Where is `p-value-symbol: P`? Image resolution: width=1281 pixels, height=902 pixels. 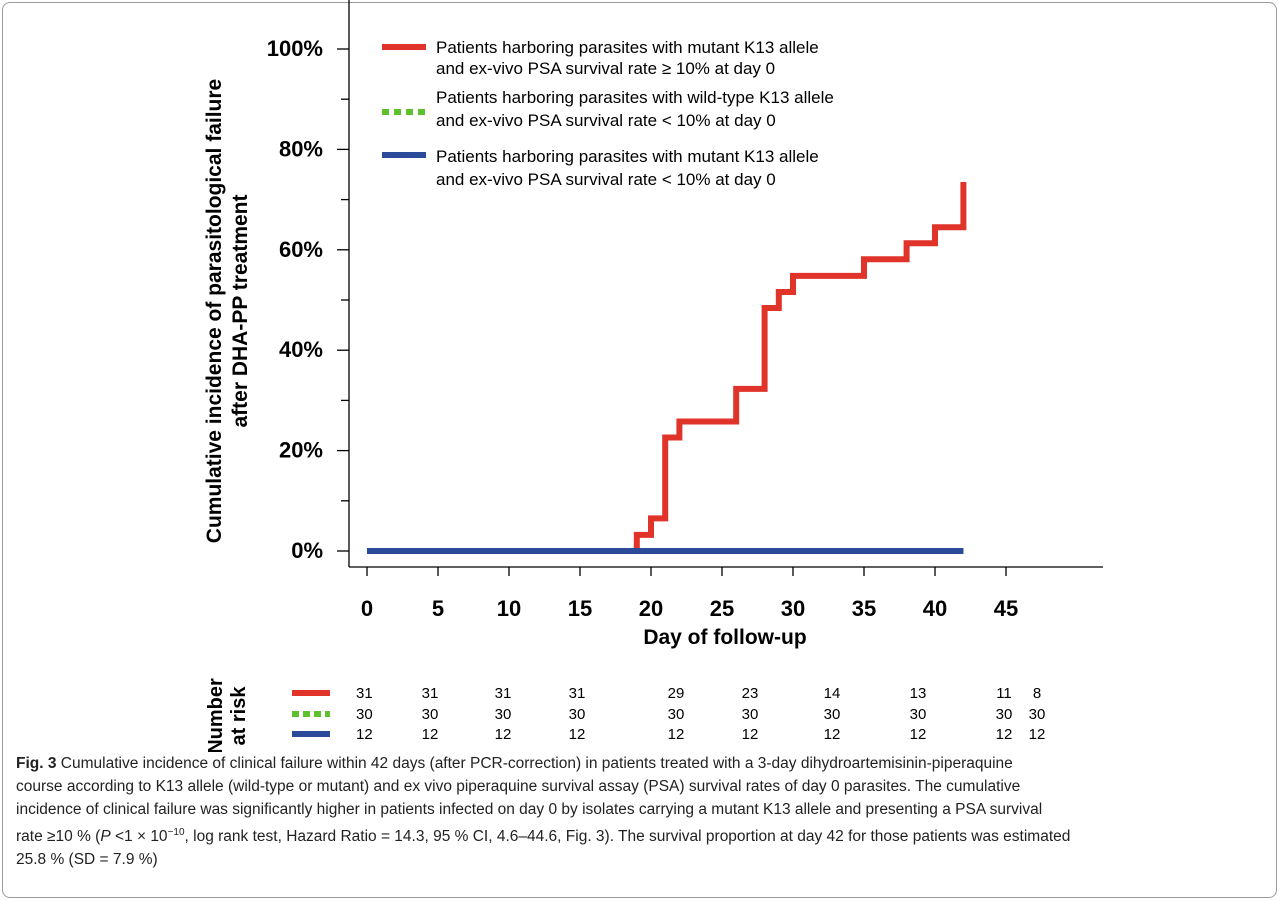 p-value-symbol: P is located at coordinates (105, 837).